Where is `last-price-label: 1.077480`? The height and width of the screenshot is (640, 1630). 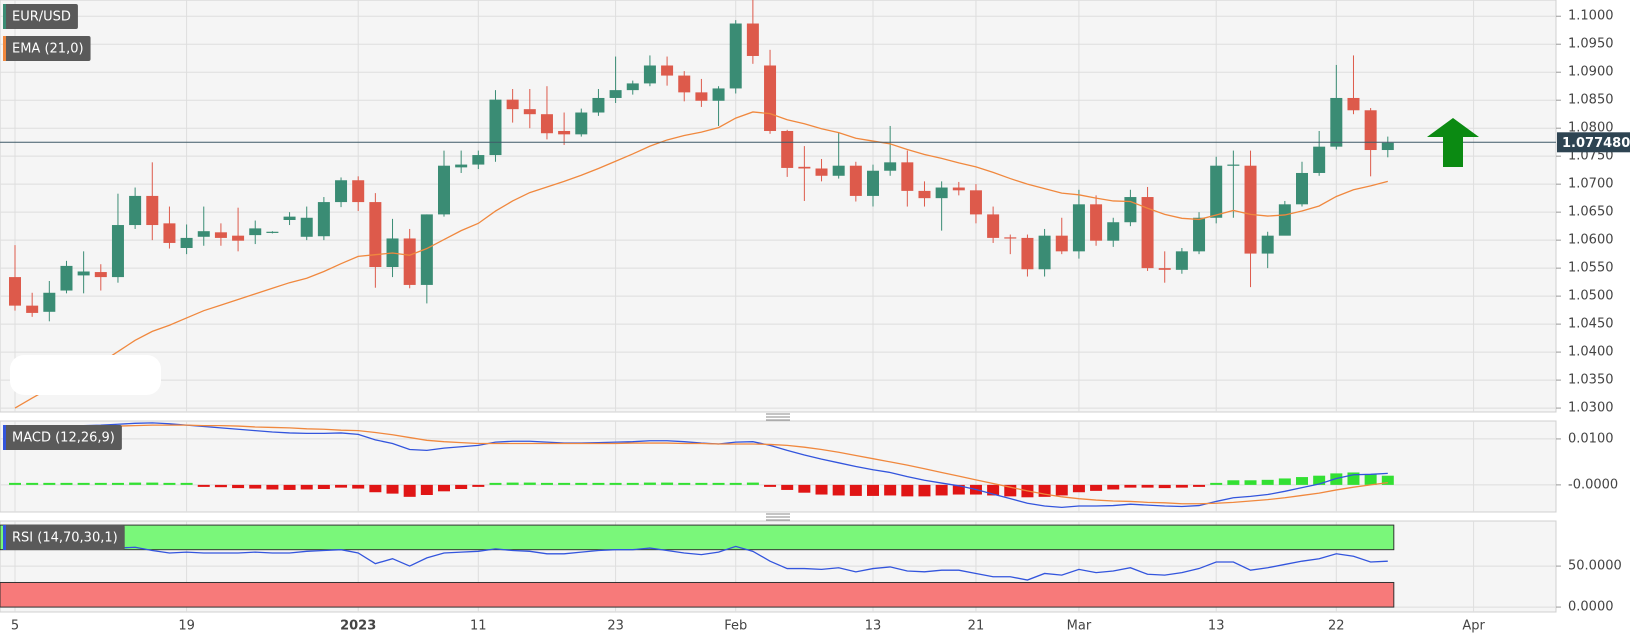 last-price-label: 1.077480 is located at coordinates (1596, 143).